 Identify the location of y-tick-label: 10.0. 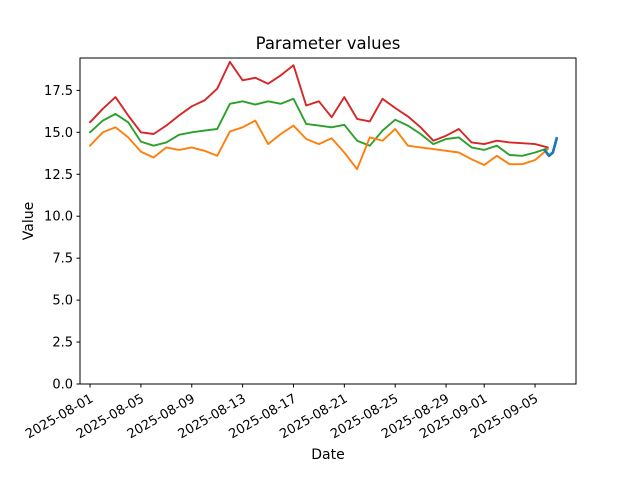
(58, 217).